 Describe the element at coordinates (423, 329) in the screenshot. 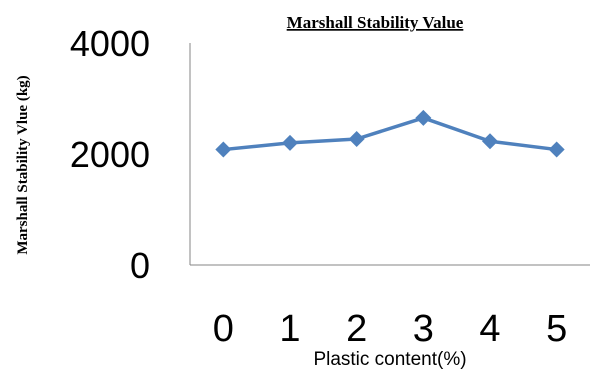

I see `x-tick-label: 3` at that location.